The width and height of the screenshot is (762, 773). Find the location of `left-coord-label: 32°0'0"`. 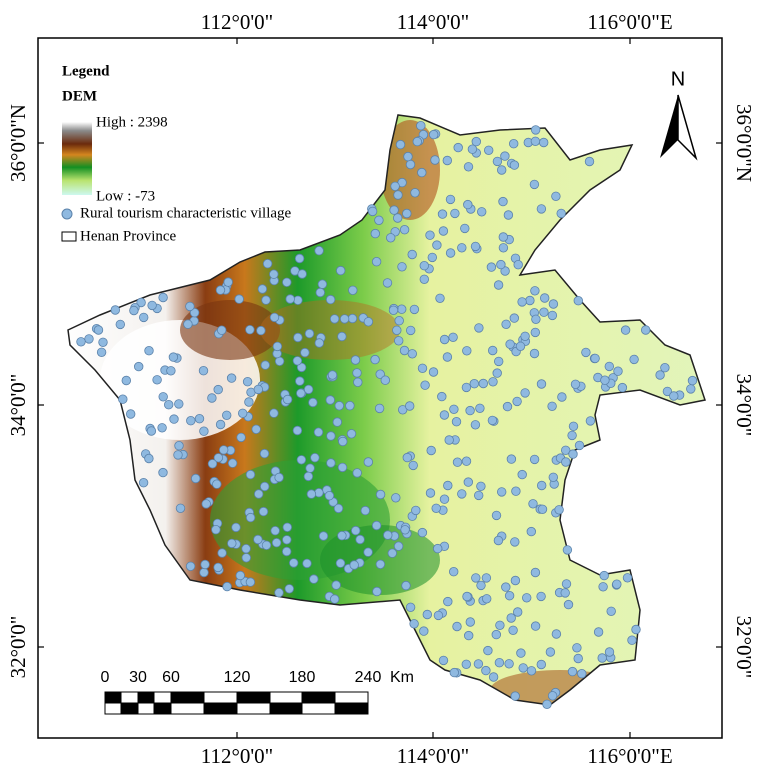

left-coord-label: 32°0'0" is located at coordinates (18, 647).